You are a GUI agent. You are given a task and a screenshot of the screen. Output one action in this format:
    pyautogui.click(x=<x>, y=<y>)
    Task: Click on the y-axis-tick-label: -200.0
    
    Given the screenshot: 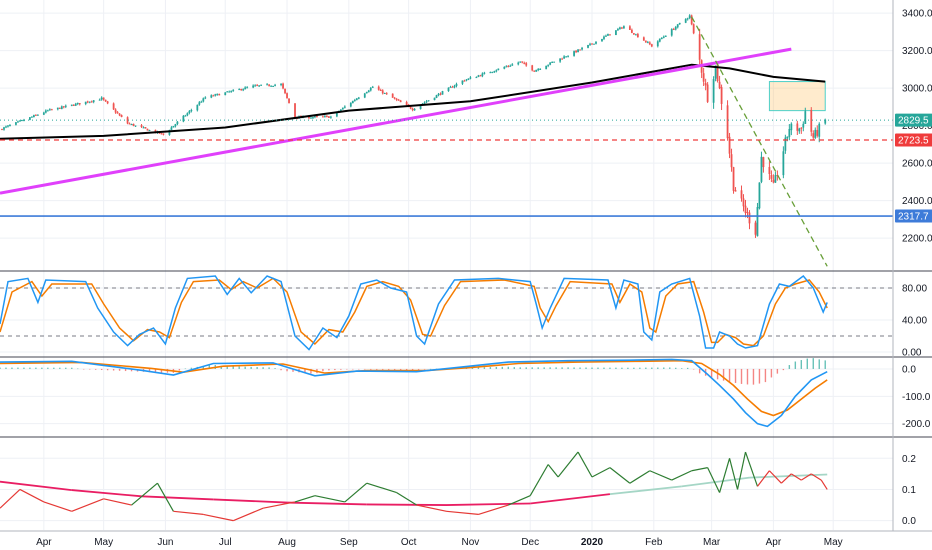 What is the action you would take?
    pyautogui.click(x=916, y=424)
    